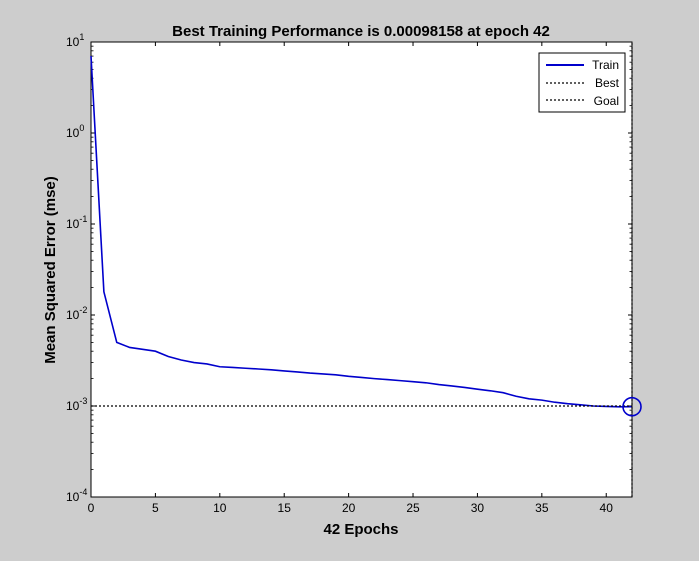  What do you see at coordinates (285, 508) in the screenshot?
I see `x-tick-label: 15` at bounding box center [285, 508].